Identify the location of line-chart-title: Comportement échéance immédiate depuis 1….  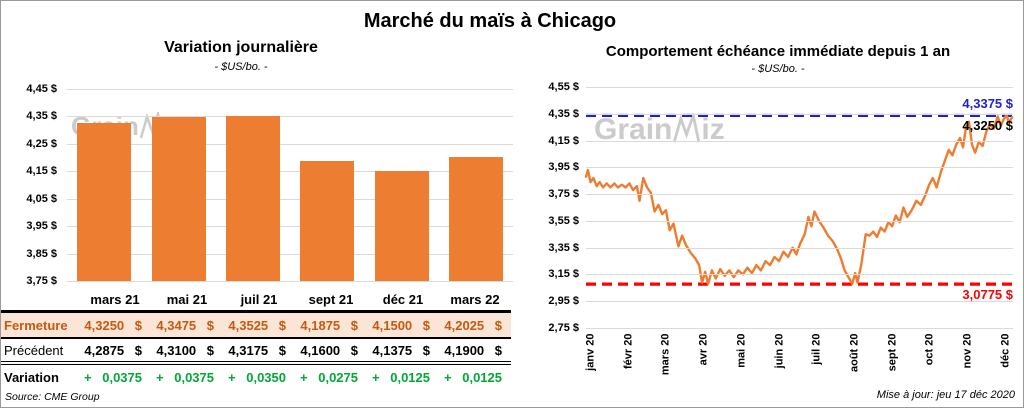
(778, 51).